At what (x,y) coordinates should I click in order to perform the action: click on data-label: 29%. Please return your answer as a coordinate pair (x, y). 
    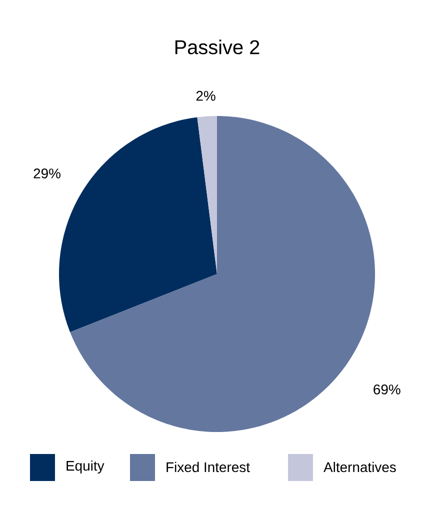
    Looking at the image, I should click on (47, 173).